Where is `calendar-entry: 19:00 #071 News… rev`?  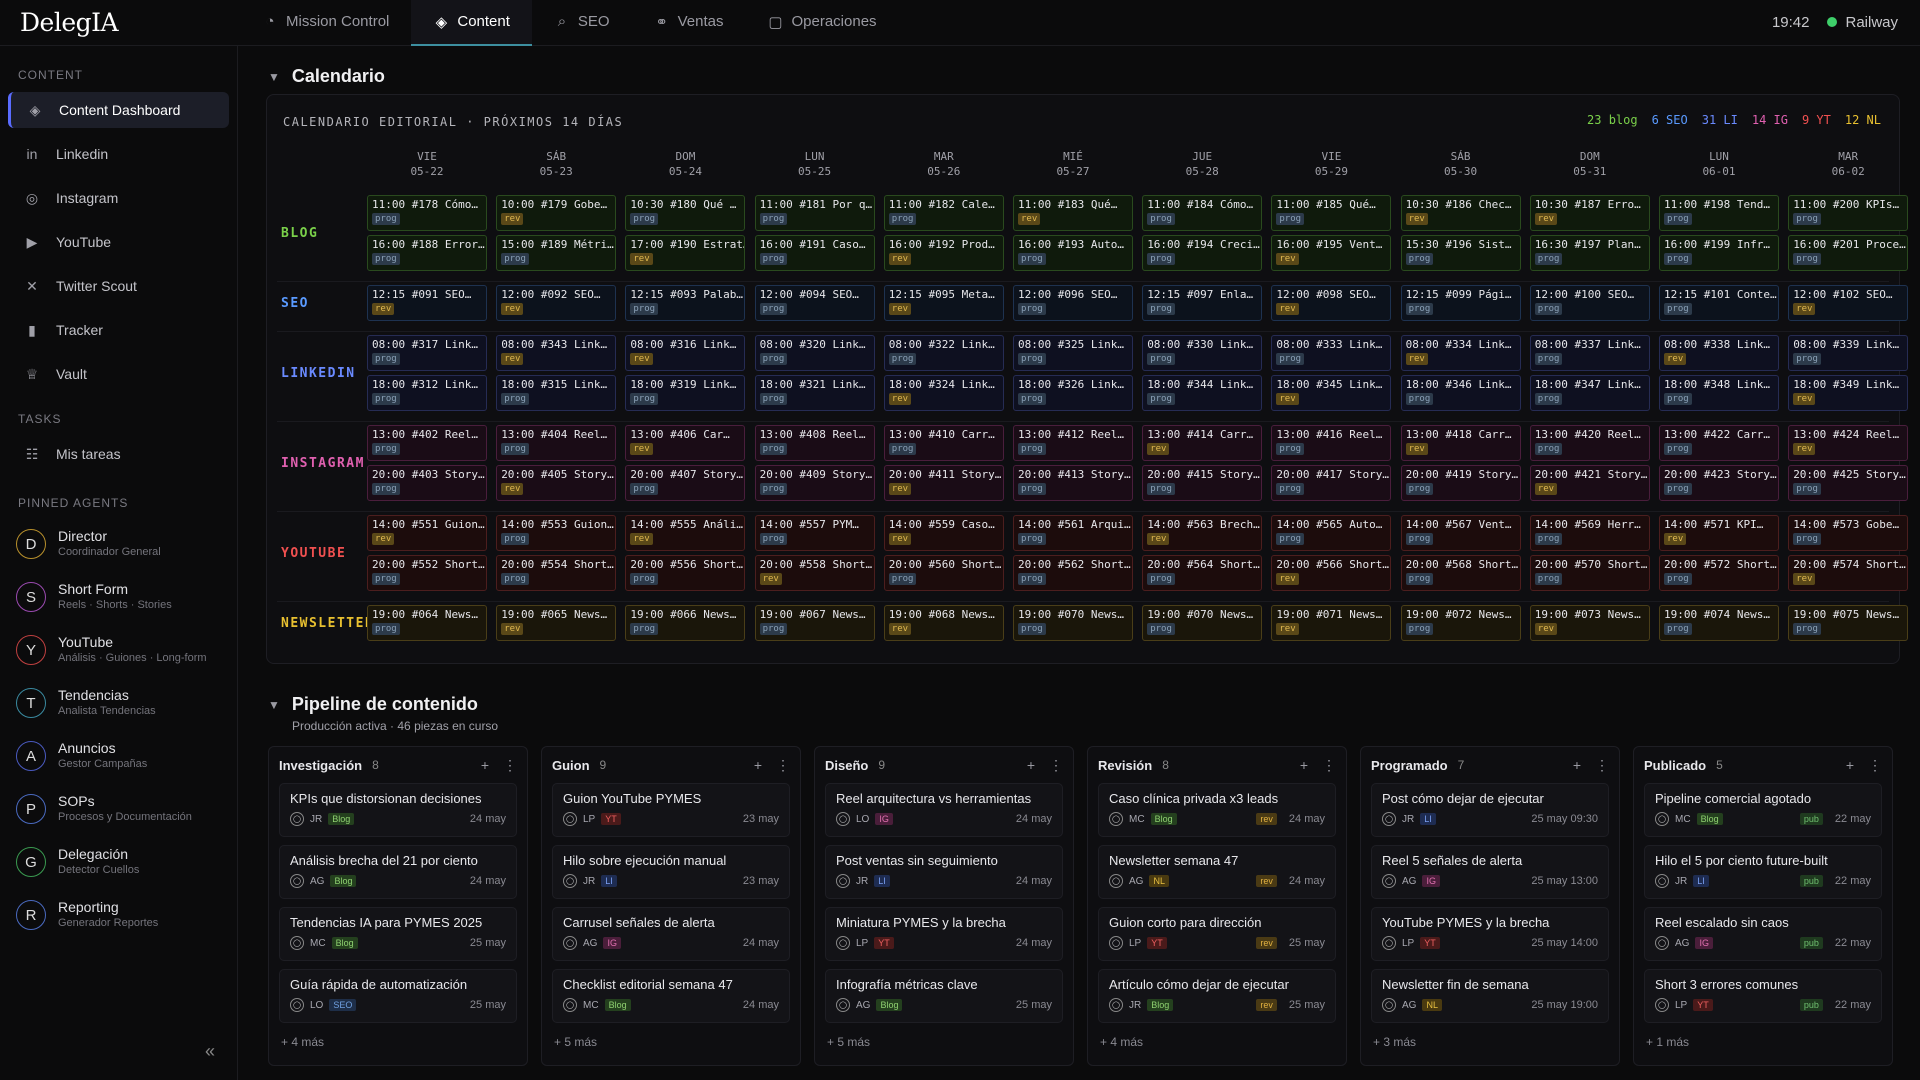
calendar-entry: 19:00 #071 News… rev is located at coordinates (1331, 623).